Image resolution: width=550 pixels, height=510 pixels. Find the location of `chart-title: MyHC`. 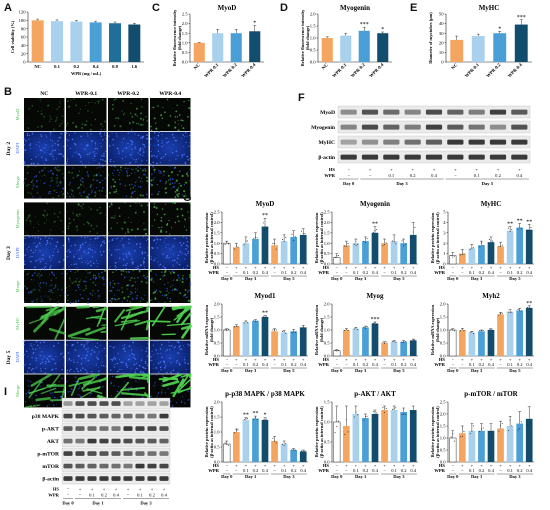

chart-title: MyHC is located at coordinates (491, 204).